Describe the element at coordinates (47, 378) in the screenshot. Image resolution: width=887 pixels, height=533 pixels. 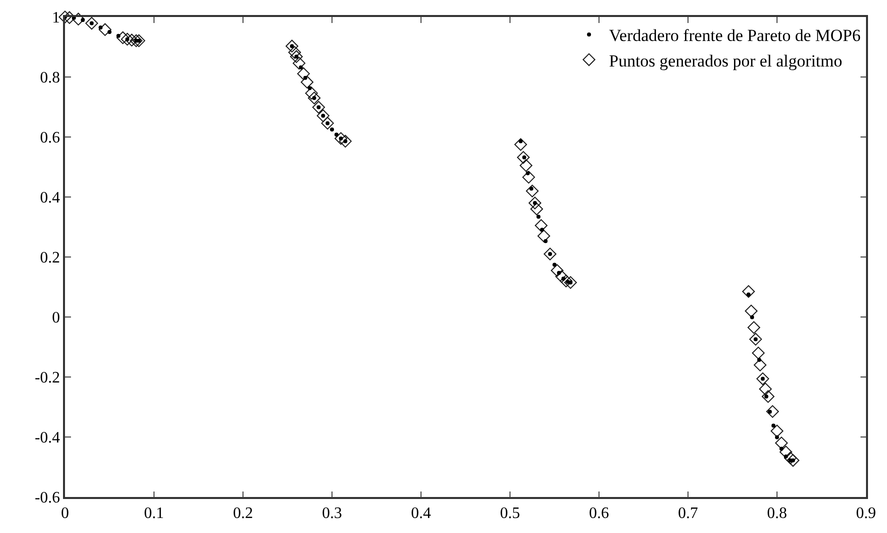
I see `y-tick-label: -0.2` at that location.